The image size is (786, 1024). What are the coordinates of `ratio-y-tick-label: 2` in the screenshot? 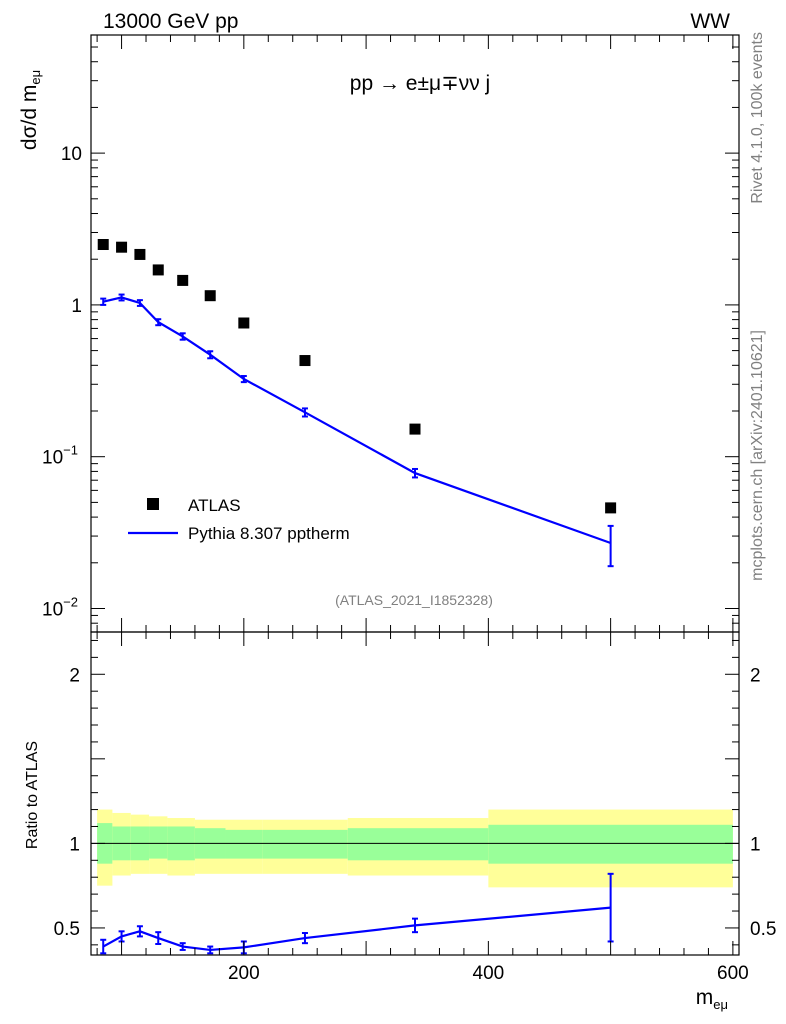 It's located at (74, 675).